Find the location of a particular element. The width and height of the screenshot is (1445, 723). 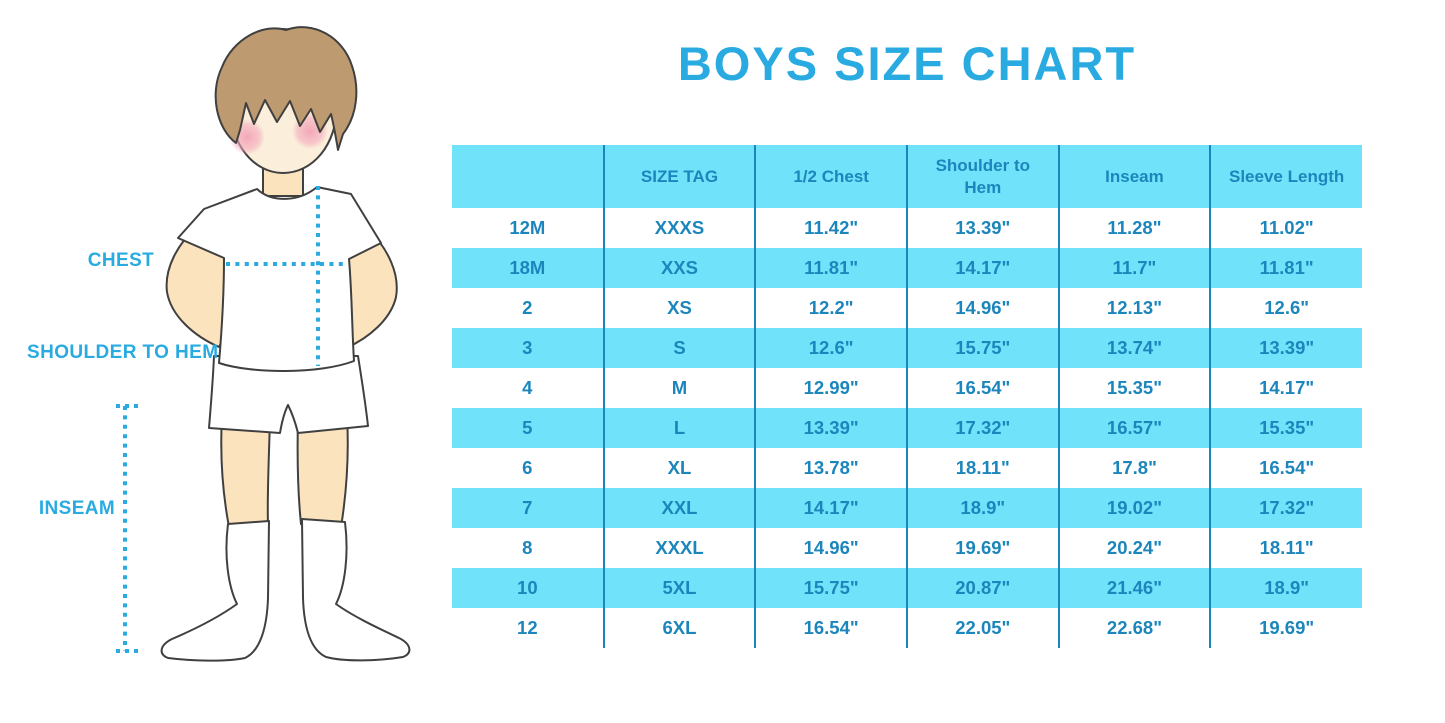

table-row: 10 5XL 15.75" 20.87" 21.46" 18.9" is located at coordinates (907, 588).